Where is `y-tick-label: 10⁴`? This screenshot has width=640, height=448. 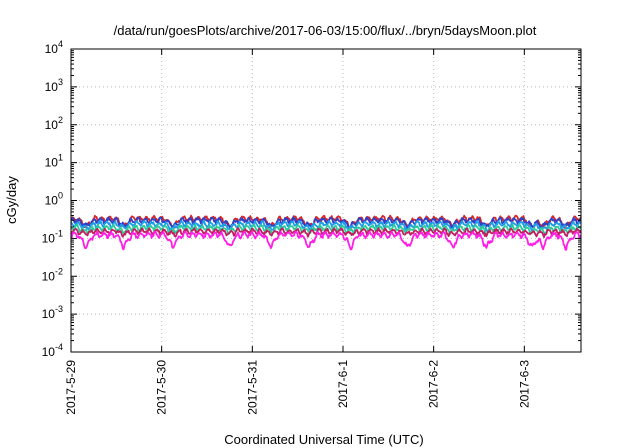 y-tick-label: 10⁴ is located at coordinates (54, 47).